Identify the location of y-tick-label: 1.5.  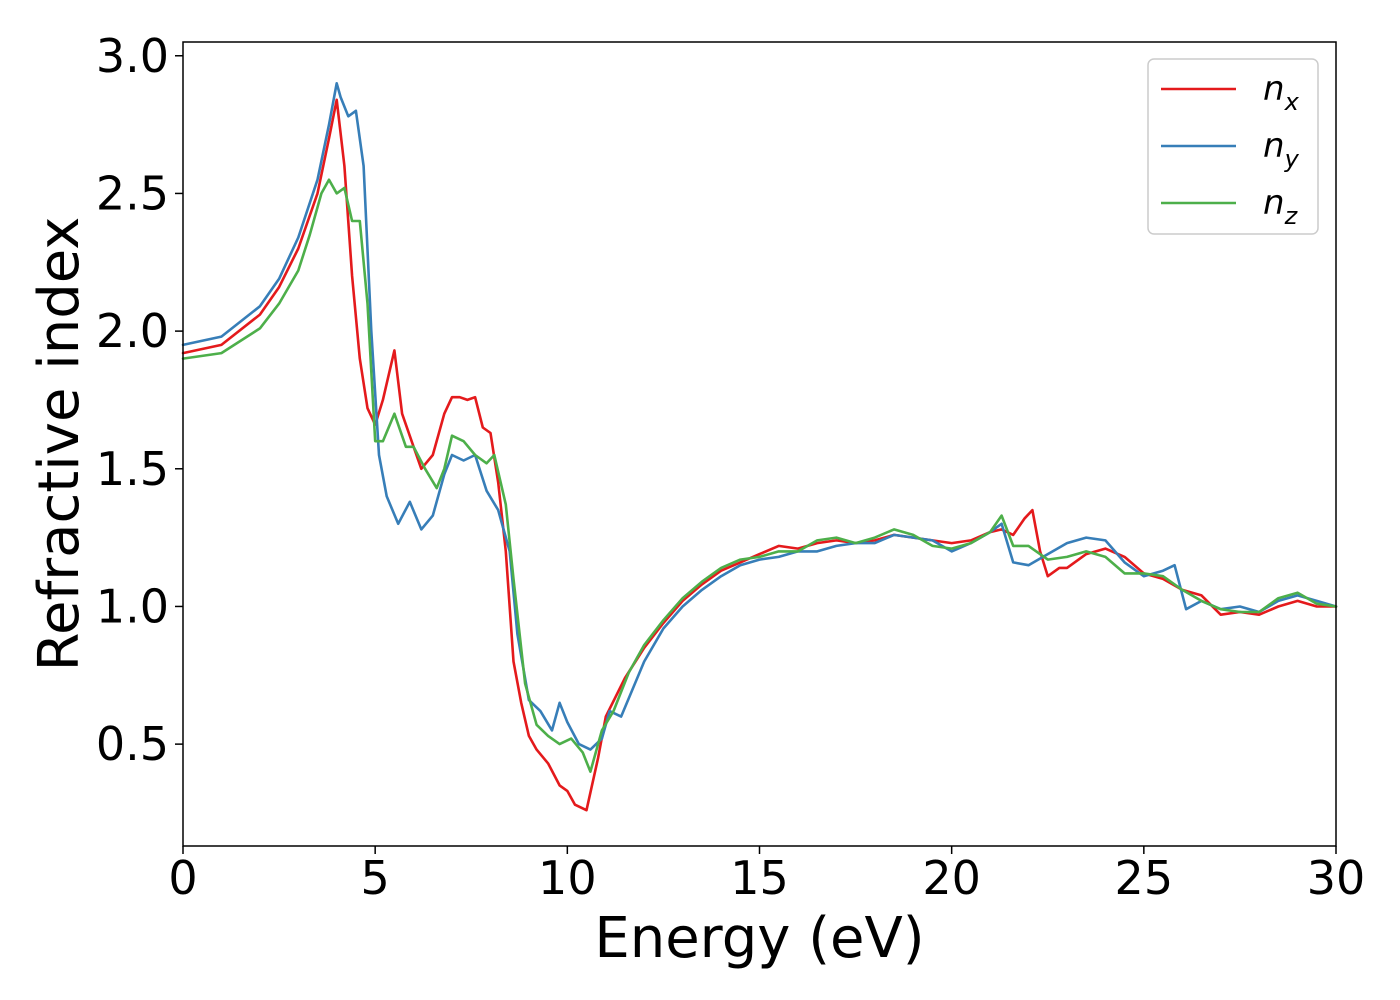
(132, 469).